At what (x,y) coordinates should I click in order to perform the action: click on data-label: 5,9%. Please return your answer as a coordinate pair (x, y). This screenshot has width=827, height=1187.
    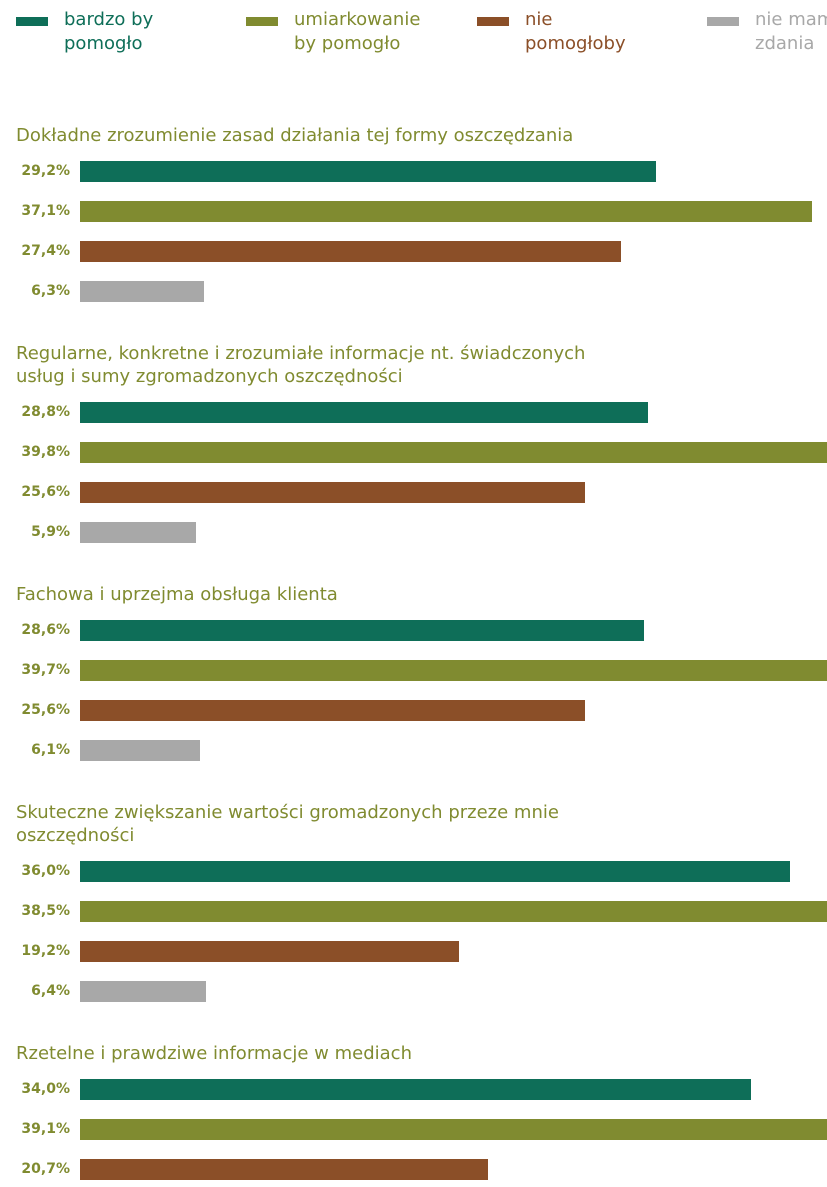
    Looking at the image, I should click on (50, 532).